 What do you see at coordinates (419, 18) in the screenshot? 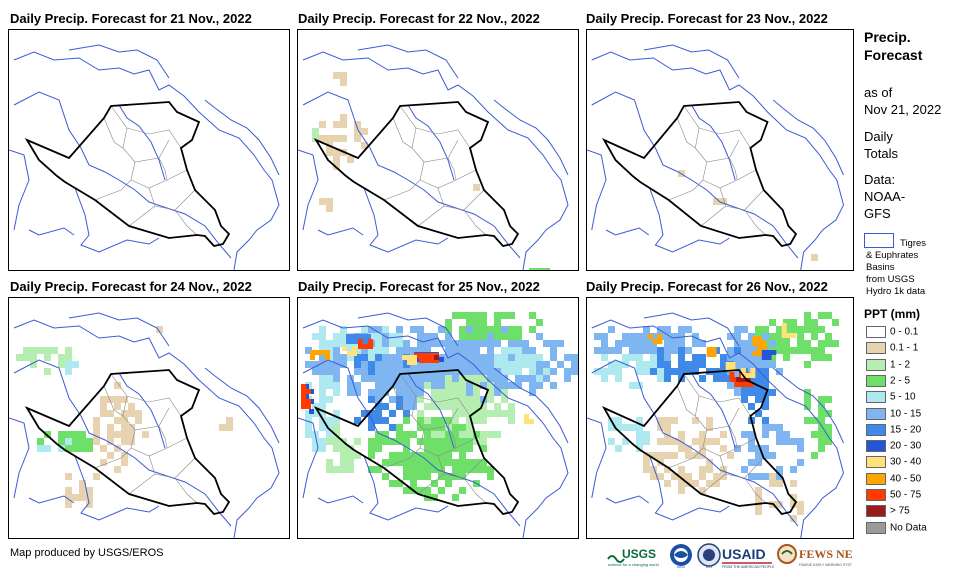
I see `panel-title-2: Daily Precip. Forecast for 22 Nov., 2022` at bounding box center [419, 18].